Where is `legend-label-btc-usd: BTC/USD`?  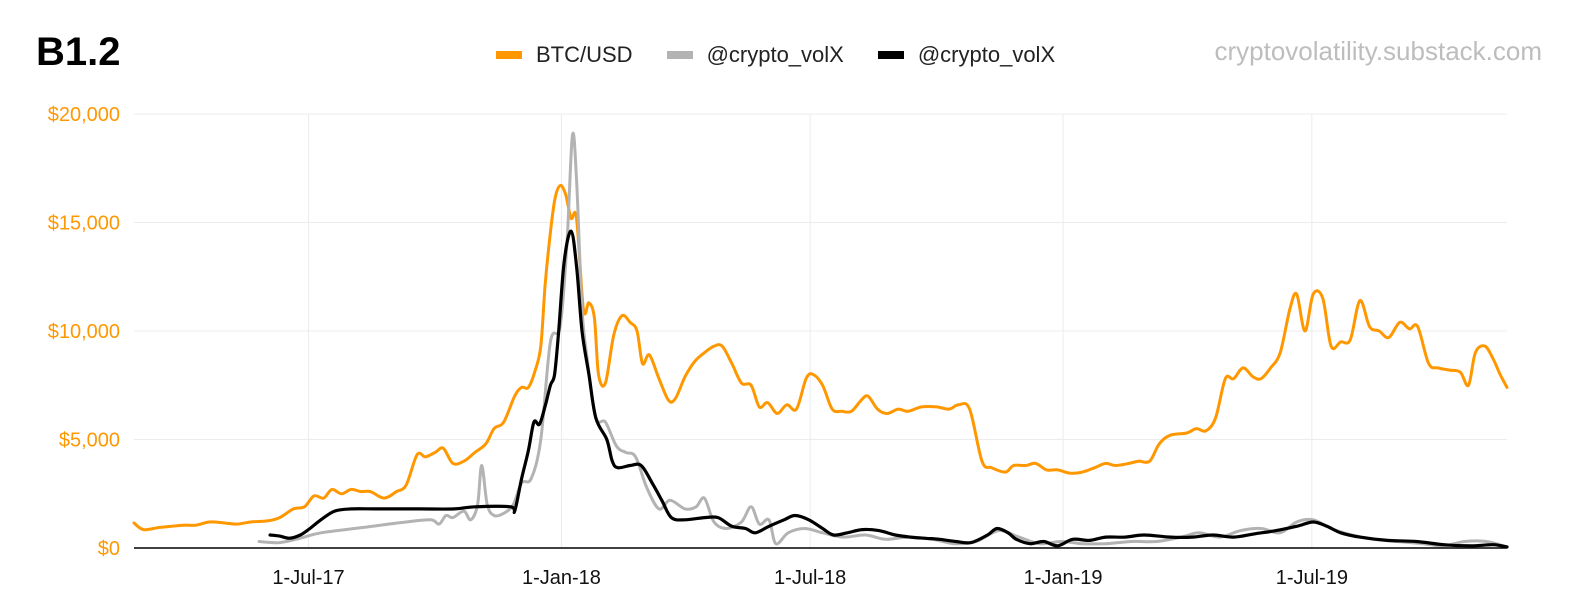
legend-label-btc-usd: BTC/USD is located at coordinates (584, 54).